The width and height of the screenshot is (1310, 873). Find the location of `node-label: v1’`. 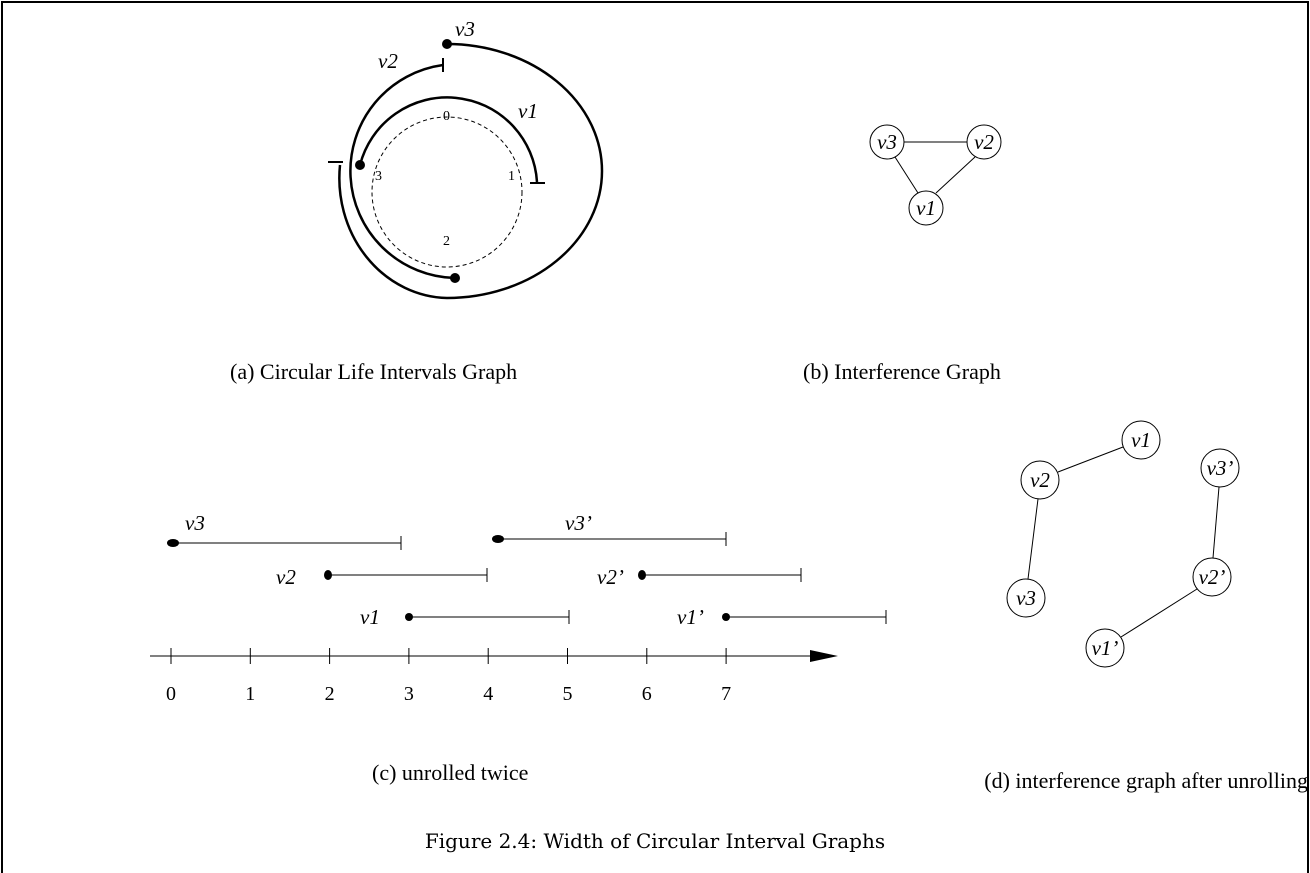

node-label: v1’ is located at coordinates (1105, 648).